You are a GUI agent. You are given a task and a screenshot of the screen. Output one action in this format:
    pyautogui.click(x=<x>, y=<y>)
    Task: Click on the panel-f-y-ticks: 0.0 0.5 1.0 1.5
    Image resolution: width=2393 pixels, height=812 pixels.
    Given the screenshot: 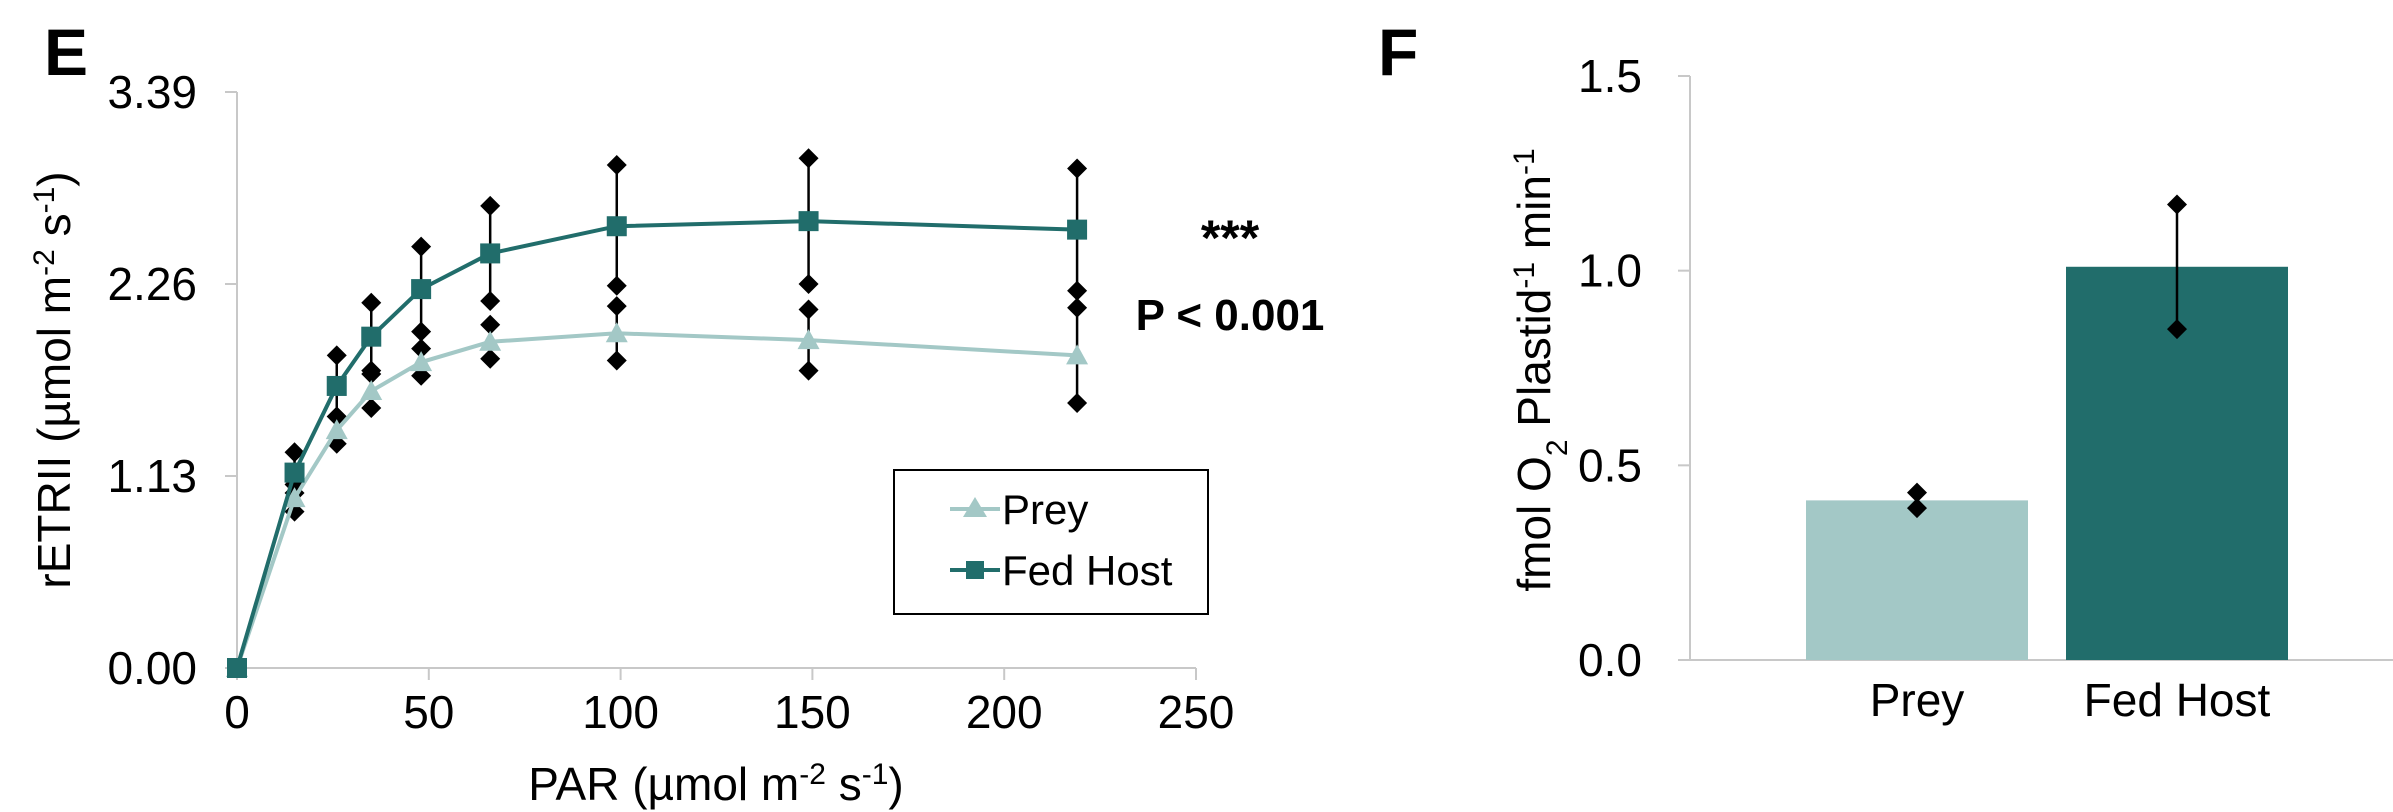 What is the action you would take?
    pyautogui.click(x=1634, y=368)
    